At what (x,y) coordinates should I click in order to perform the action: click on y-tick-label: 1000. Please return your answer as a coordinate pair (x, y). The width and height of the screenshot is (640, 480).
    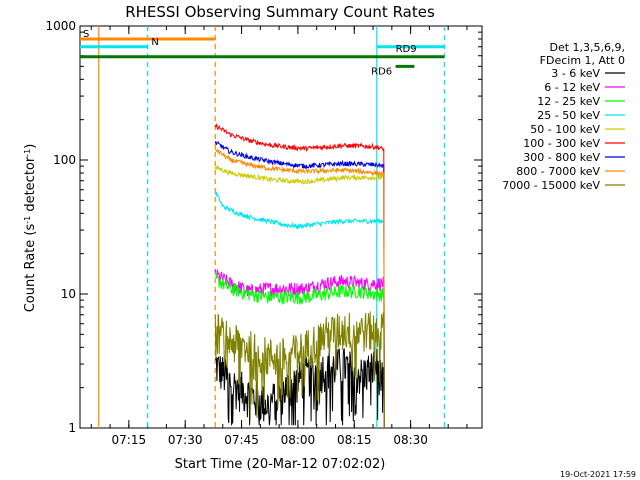
    Looking at the image, I should click on (60, 26).